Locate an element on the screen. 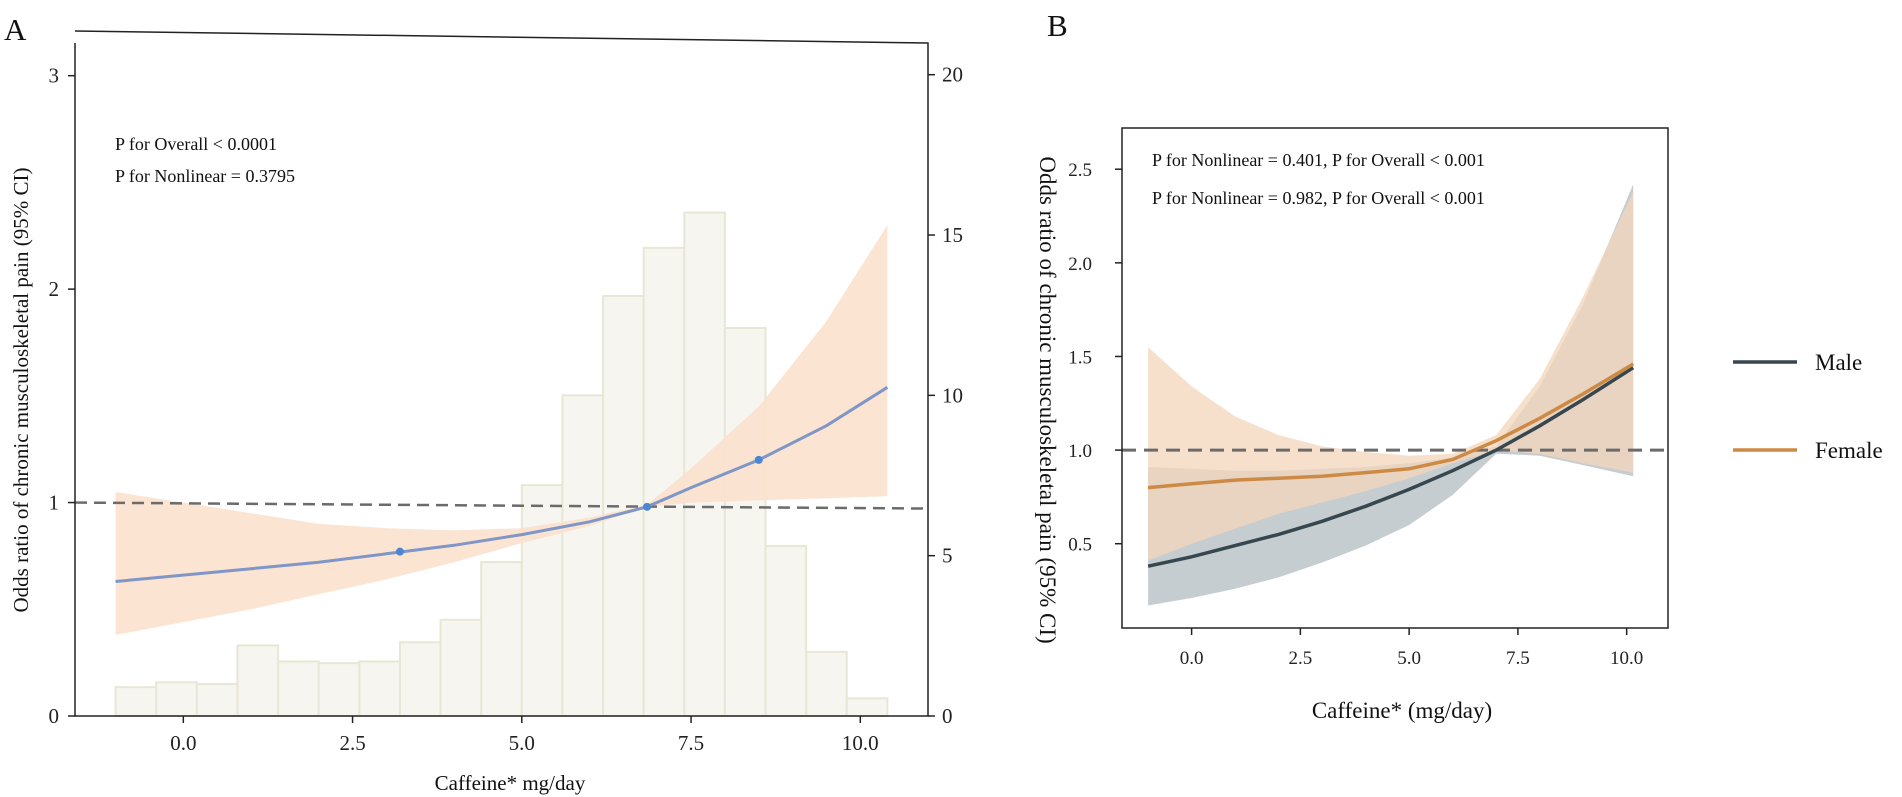 The width and height of the screenshot is (1902, 797). y2-tick-label: 0 is located at coordinates (947, 716).